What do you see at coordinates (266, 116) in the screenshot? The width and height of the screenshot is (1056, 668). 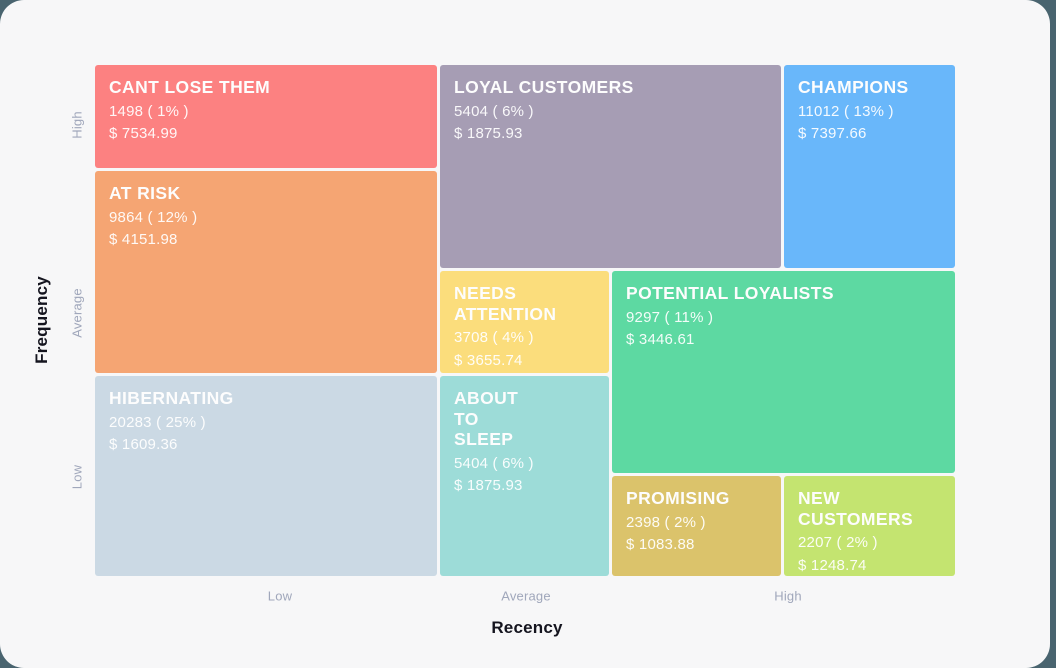 I see `segment-cant-lose-them: CANT LOSE THEM 1498 ( 1% ) $ 7534.99` at bounding box center [266, 116].